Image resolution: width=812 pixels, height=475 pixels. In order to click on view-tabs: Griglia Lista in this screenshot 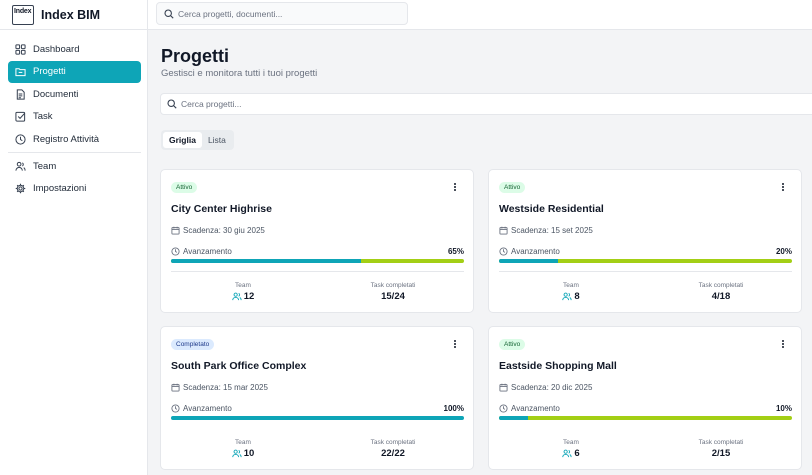, I will do `click(197, 140)`.